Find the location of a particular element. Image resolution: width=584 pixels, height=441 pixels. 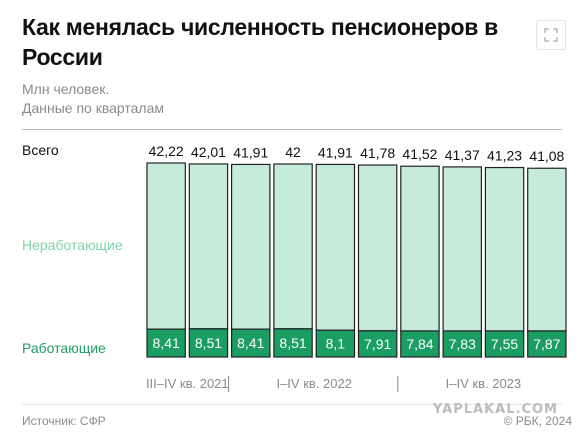

total-value-label-3: 41,91 is located at coordinates (250, 152).